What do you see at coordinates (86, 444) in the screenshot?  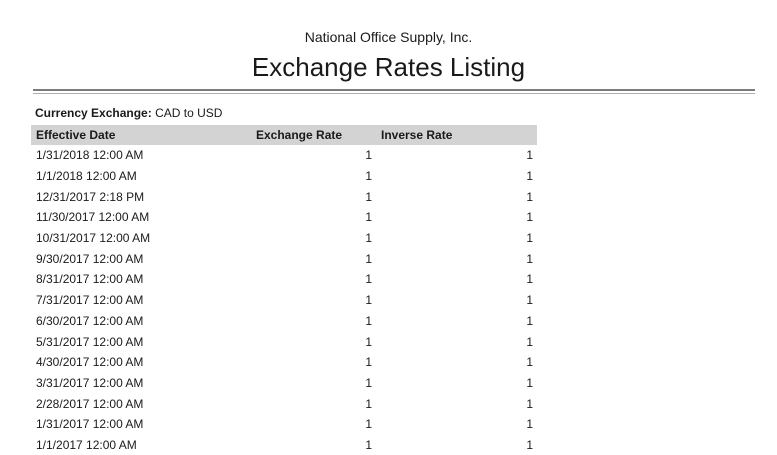 I see `effective-date-cell: 1/1/2017 12:00 AM` at bounding box center [86, 444].